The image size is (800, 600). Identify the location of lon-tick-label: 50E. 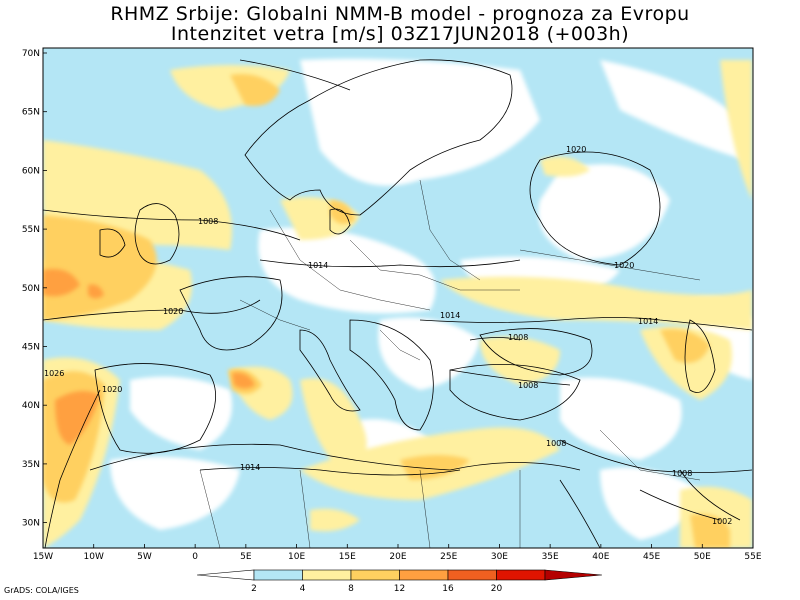
(702, 557).